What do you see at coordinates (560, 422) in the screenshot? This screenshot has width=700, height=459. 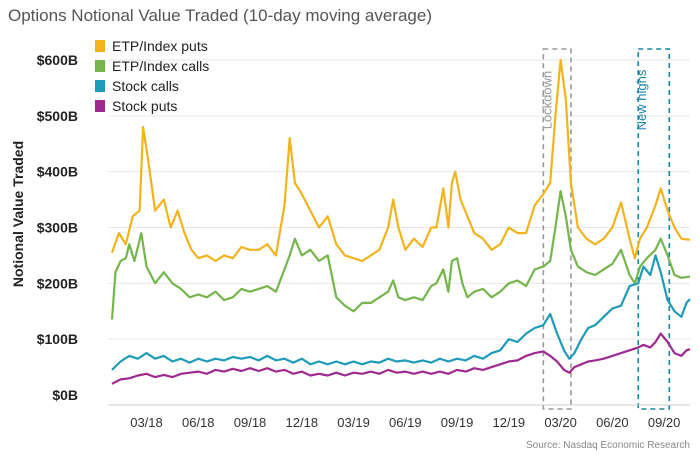 I see `x-tick-label: 03/20` at bounding box center [560, 422].